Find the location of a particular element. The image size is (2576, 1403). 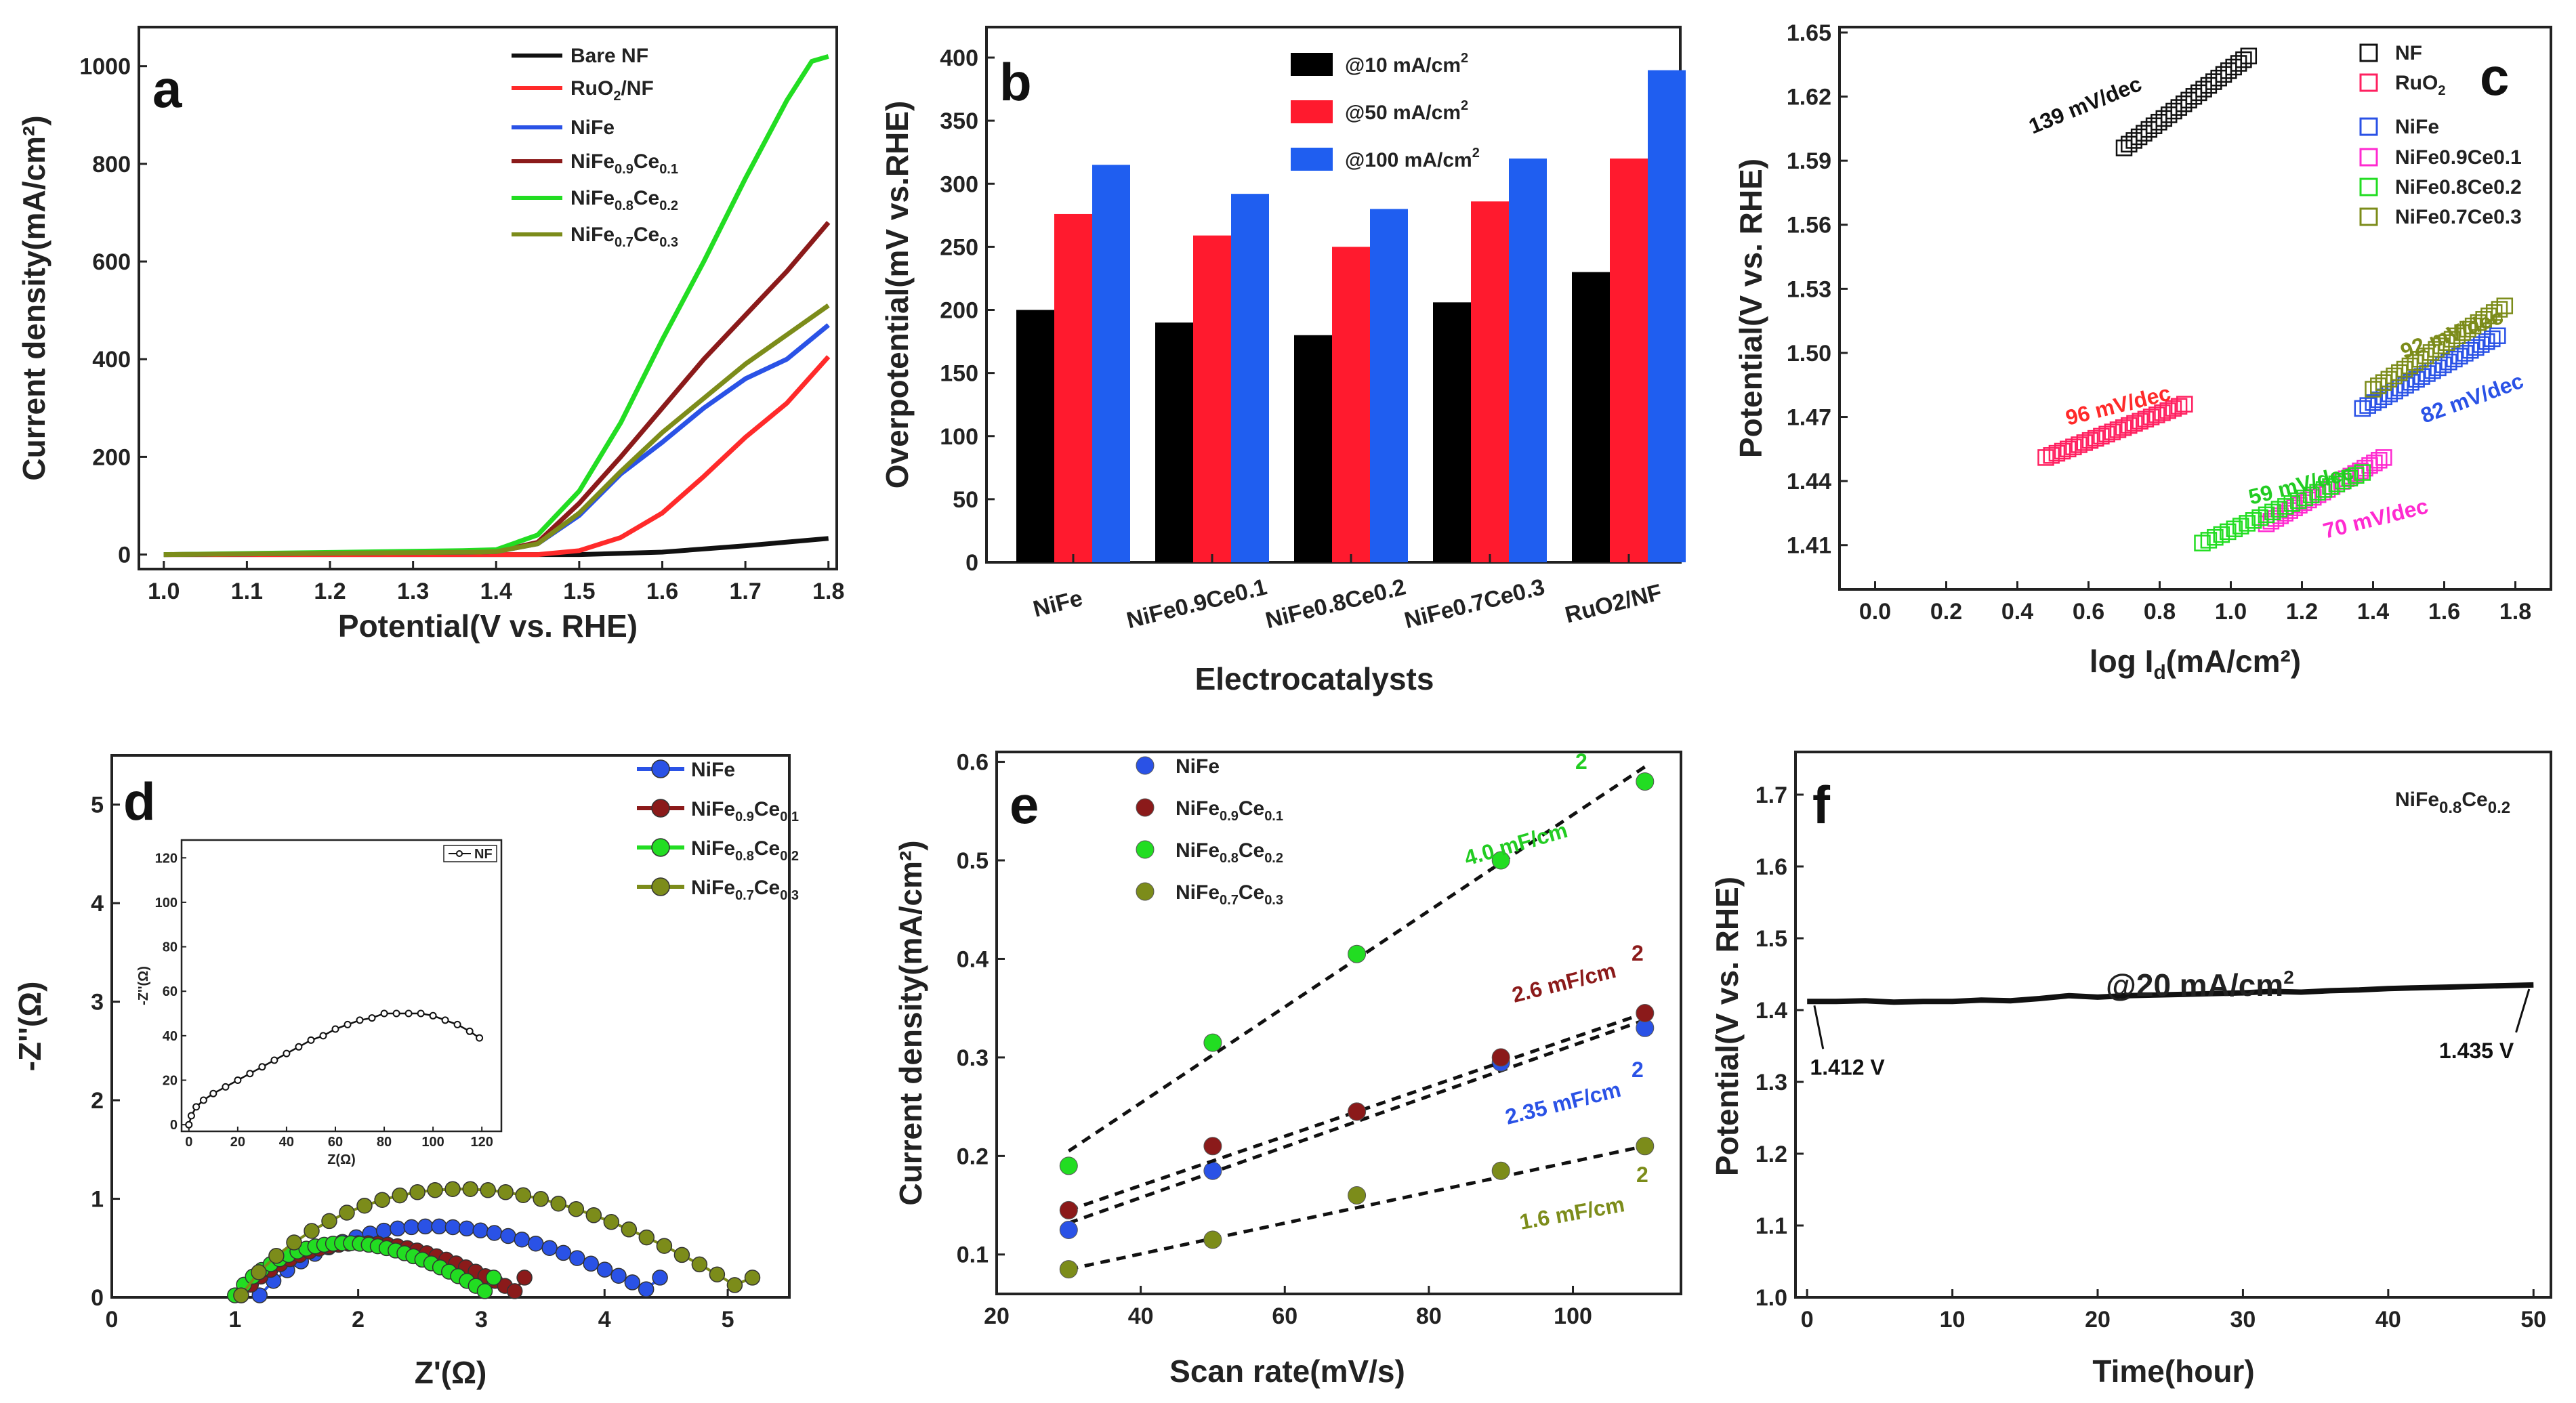

y-tick-label: 1.0 is located at coordinates (1771, 1298).